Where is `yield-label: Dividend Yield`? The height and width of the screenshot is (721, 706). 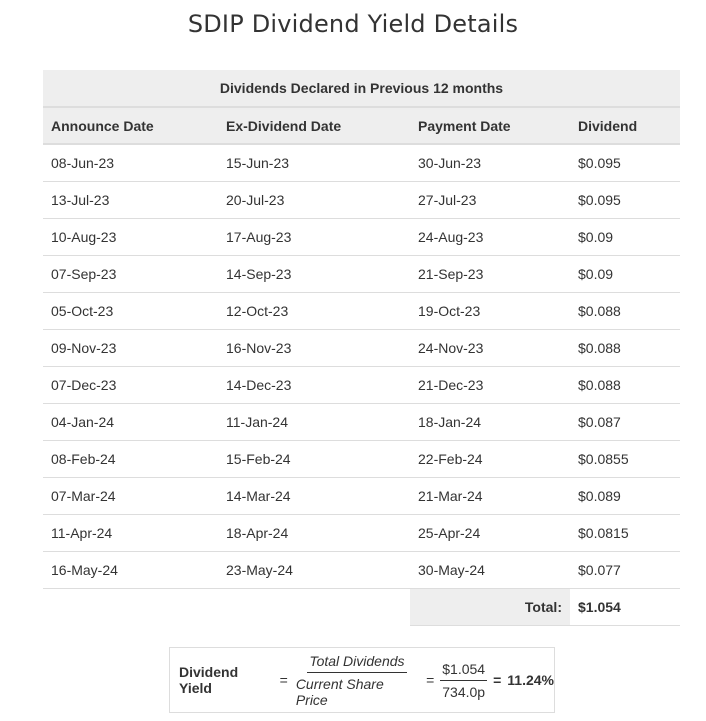
yield-label: Dividend Yield is located at coordinates (209, 680).